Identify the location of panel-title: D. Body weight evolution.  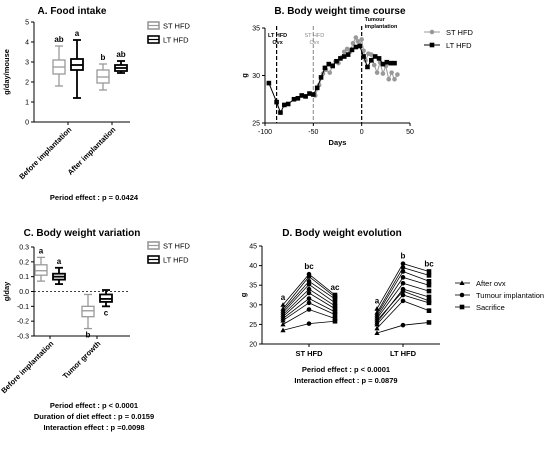
(341, 233).